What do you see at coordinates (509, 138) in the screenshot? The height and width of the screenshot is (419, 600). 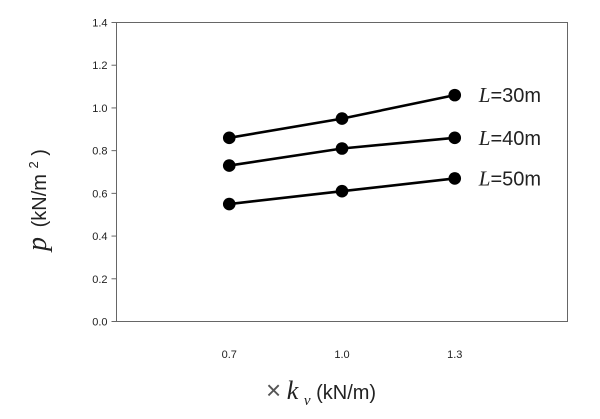 I see `series-label: L=40m` at bounding box center [509, 138].